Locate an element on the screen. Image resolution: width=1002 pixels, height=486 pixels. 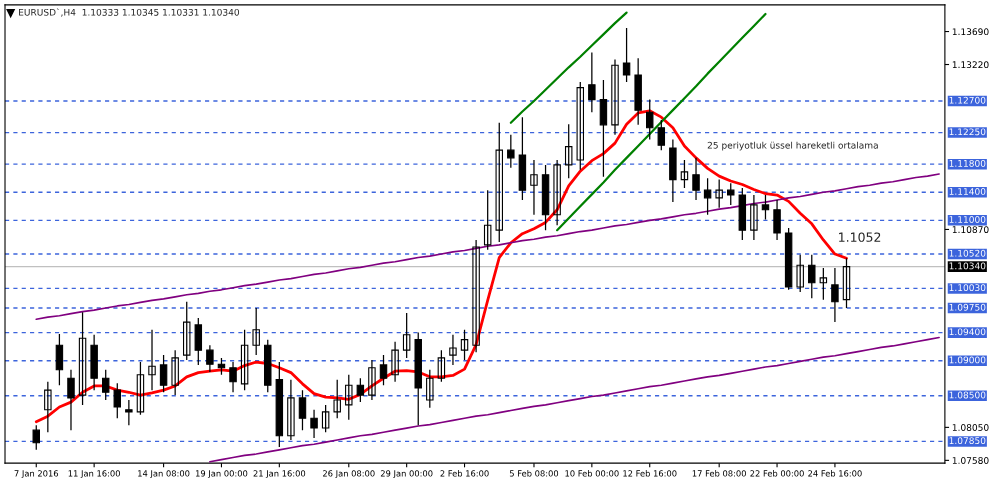
ref-line-label: 1.12250 is located at coordinates (967, 132).